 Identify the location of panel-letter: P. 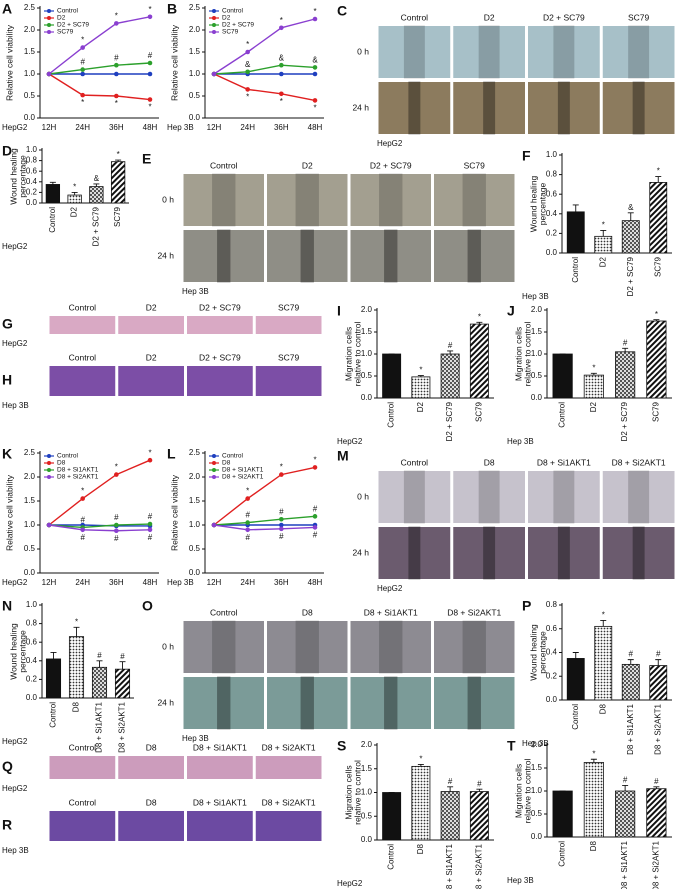
(526, 606).